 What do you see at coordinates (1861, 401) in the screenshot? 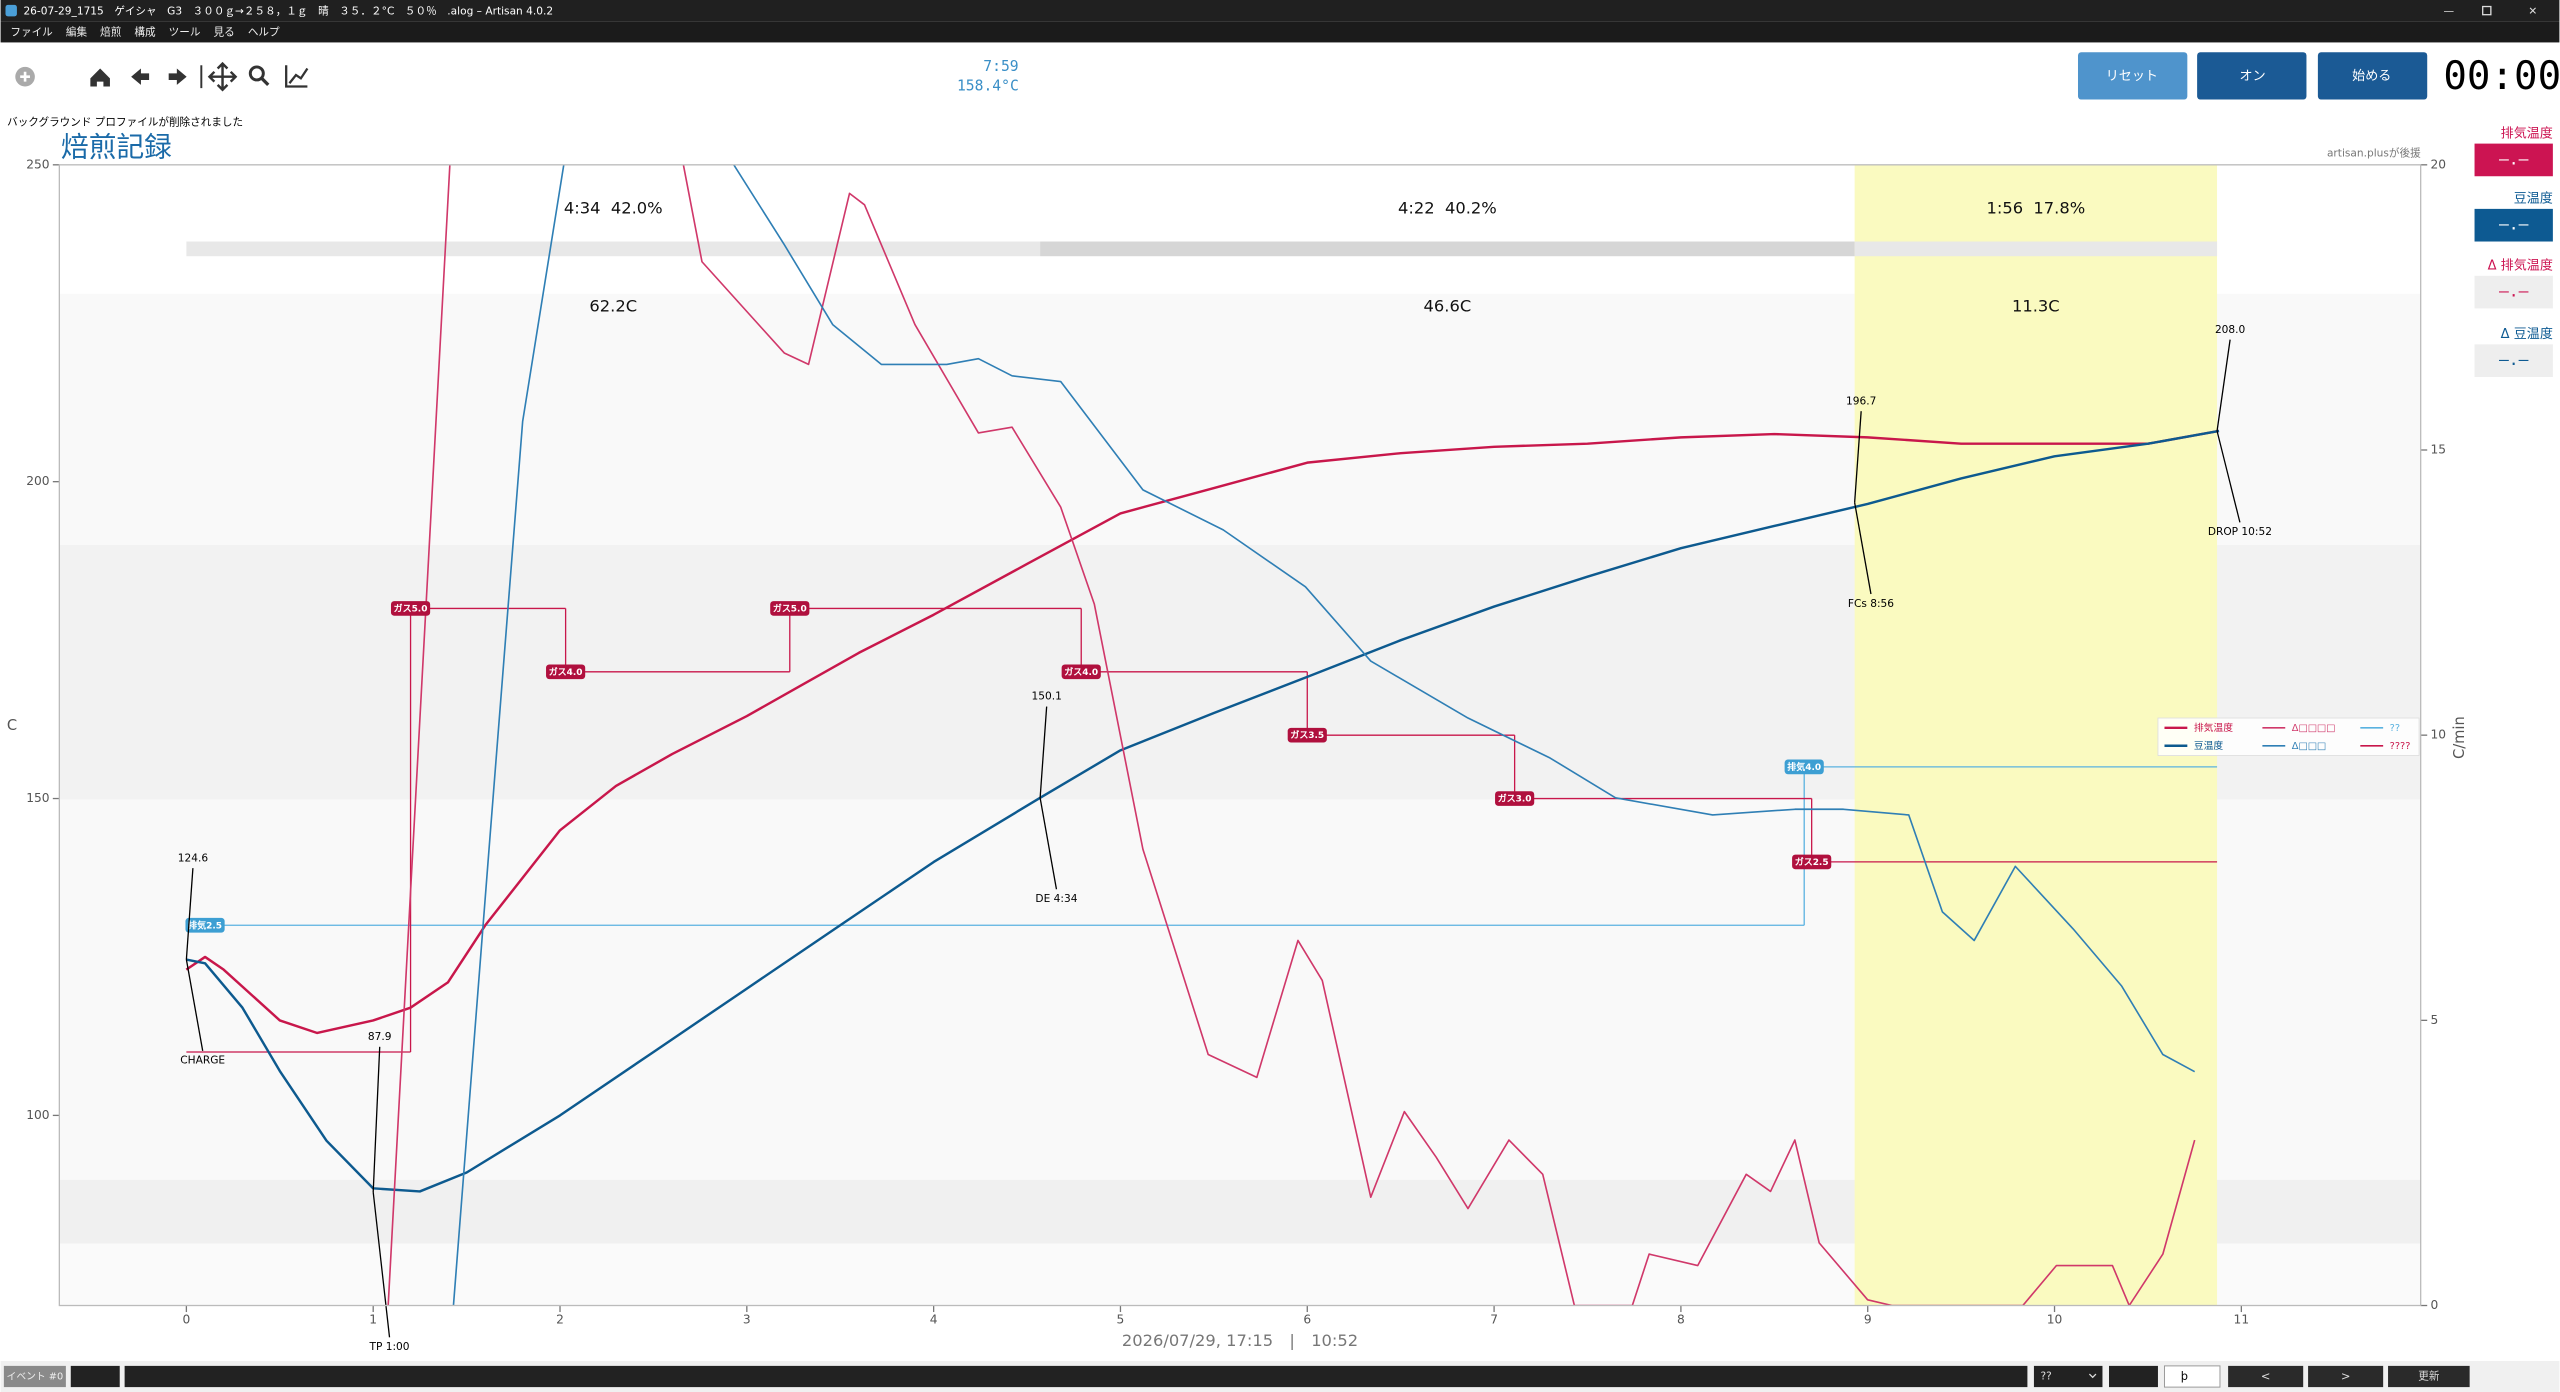
I see `annotation-value: 196.7` at bounding box center [1861, 401].